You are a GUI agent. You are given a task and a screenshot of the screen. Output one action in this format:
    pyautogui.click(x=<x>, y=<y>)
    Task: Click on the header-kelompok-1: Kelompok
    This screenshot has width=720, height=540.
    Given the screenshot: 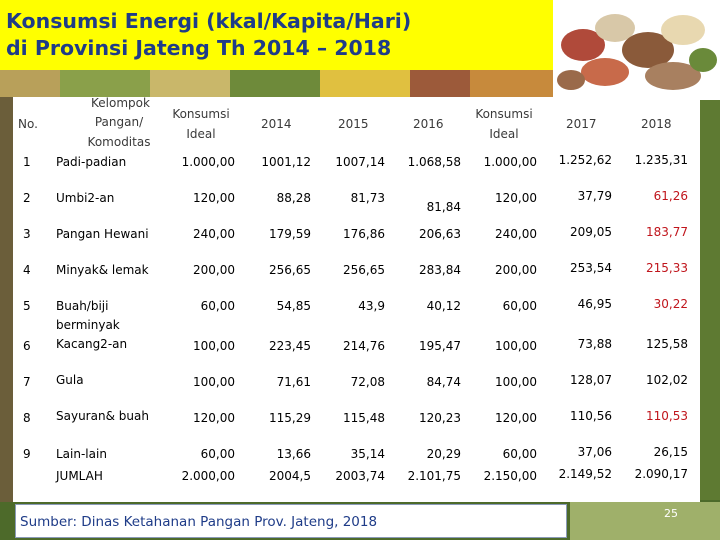 What is the action you would take?
    pyautogui.click(x=120, y=103)
    